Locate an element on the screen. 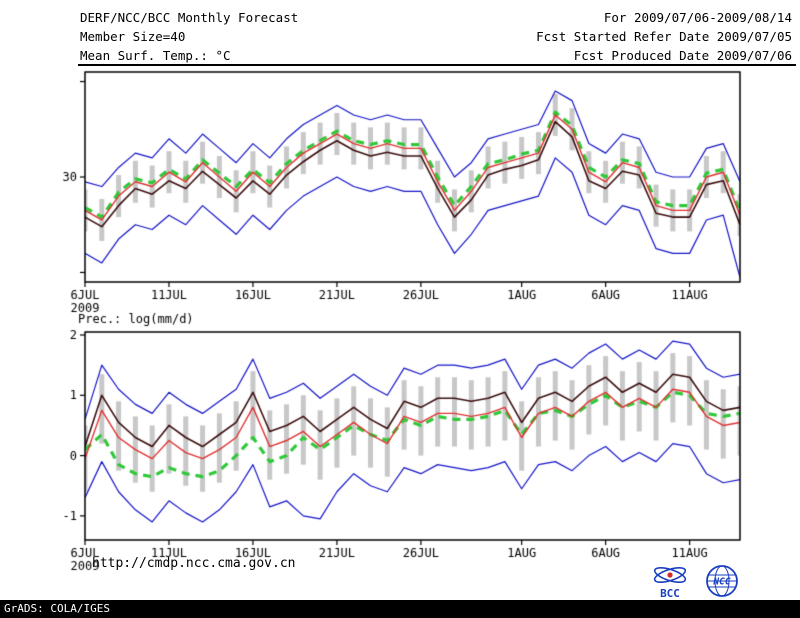  temp-panel-label: Mean Surf. Temp.: °C is located at coordinates (155, 55).